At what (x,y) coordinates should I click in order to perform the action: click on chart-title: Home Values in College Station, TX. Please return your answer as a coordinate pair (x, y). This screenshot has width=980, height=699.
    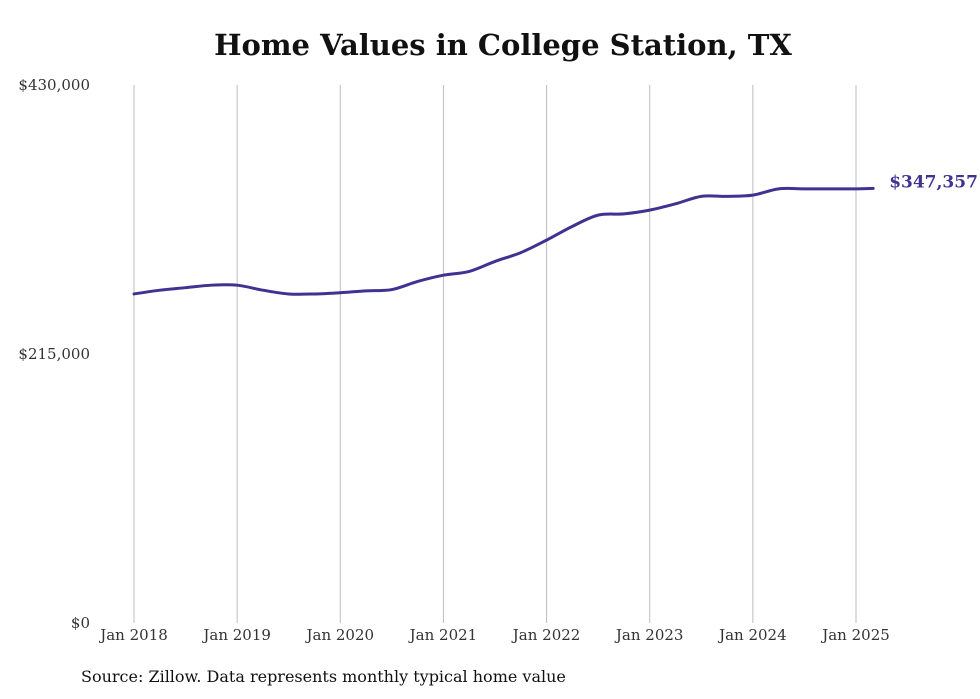
    Looking at the image, I should click on (503, 45).